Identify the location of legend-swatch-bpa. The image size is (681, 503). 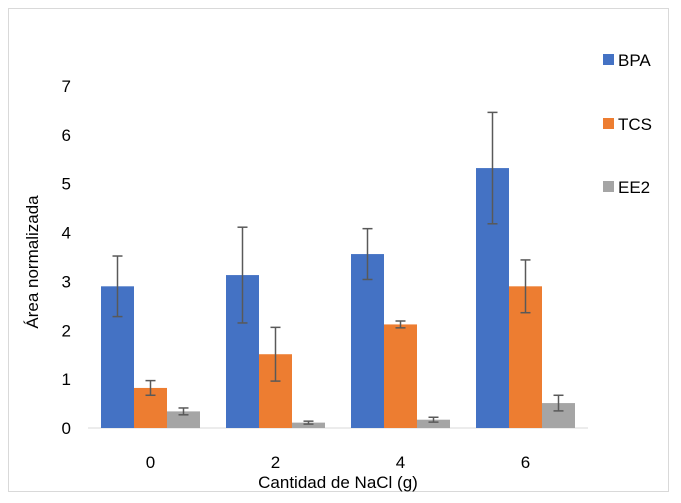
(608, 59).